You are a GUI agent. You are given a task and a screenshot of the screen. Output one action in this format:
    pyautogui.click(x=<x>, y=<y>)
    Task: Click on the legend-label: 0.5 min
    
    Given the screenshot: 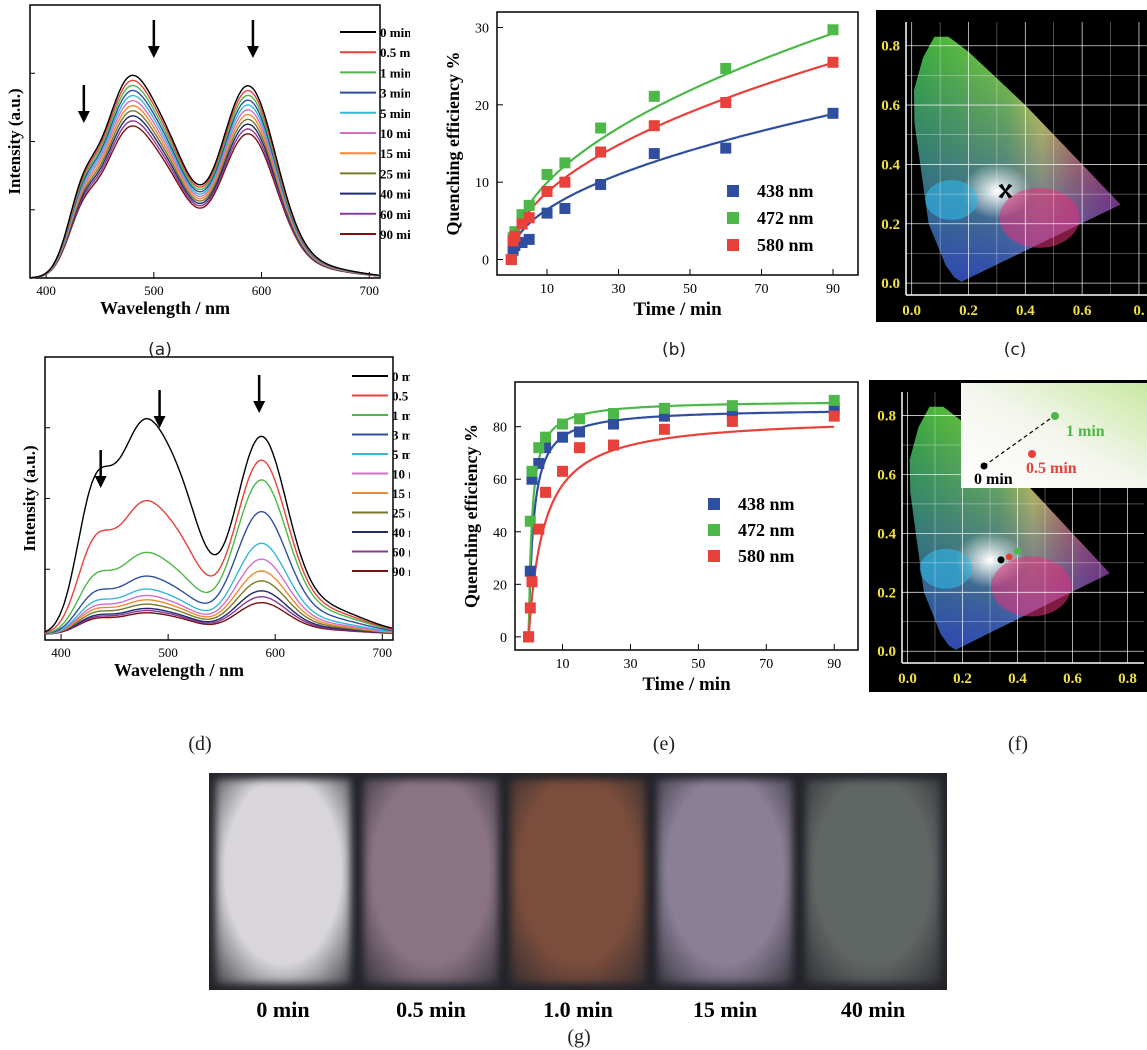 What is the action you would take?
    pyautogui.click(x=401, y=396)
    